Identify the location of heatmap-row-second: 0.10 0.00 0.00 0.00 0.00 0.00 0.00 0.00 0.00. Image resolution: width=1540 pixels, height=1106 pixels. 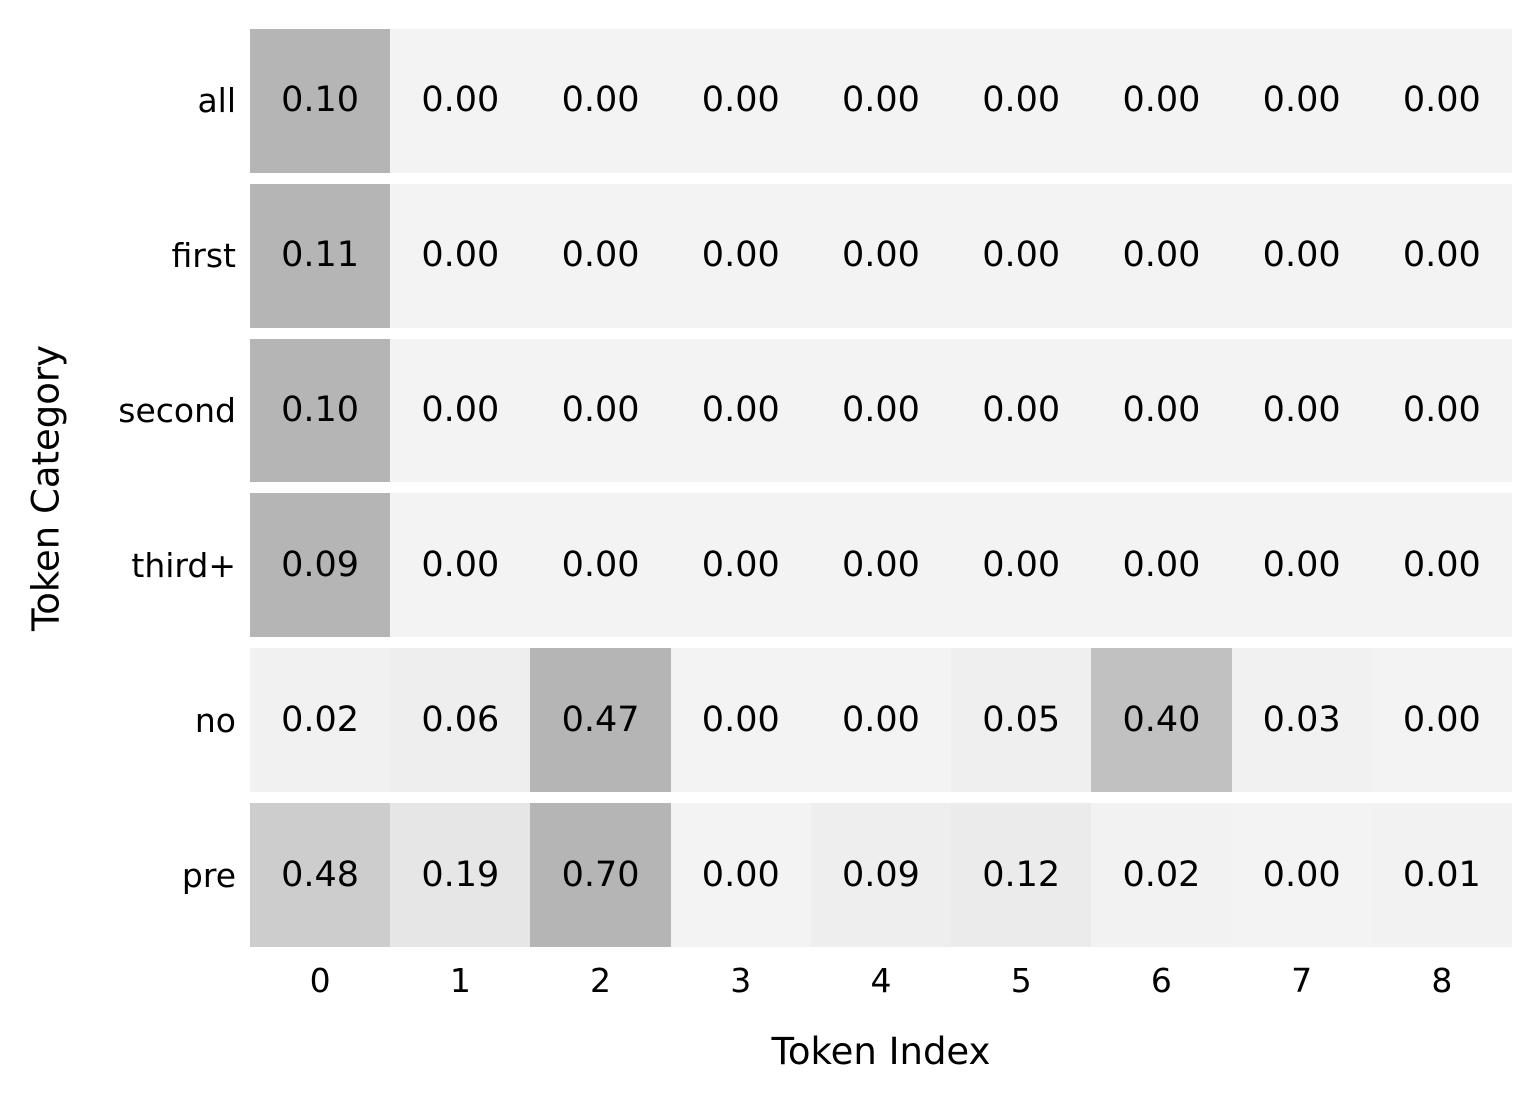
(881, 410).